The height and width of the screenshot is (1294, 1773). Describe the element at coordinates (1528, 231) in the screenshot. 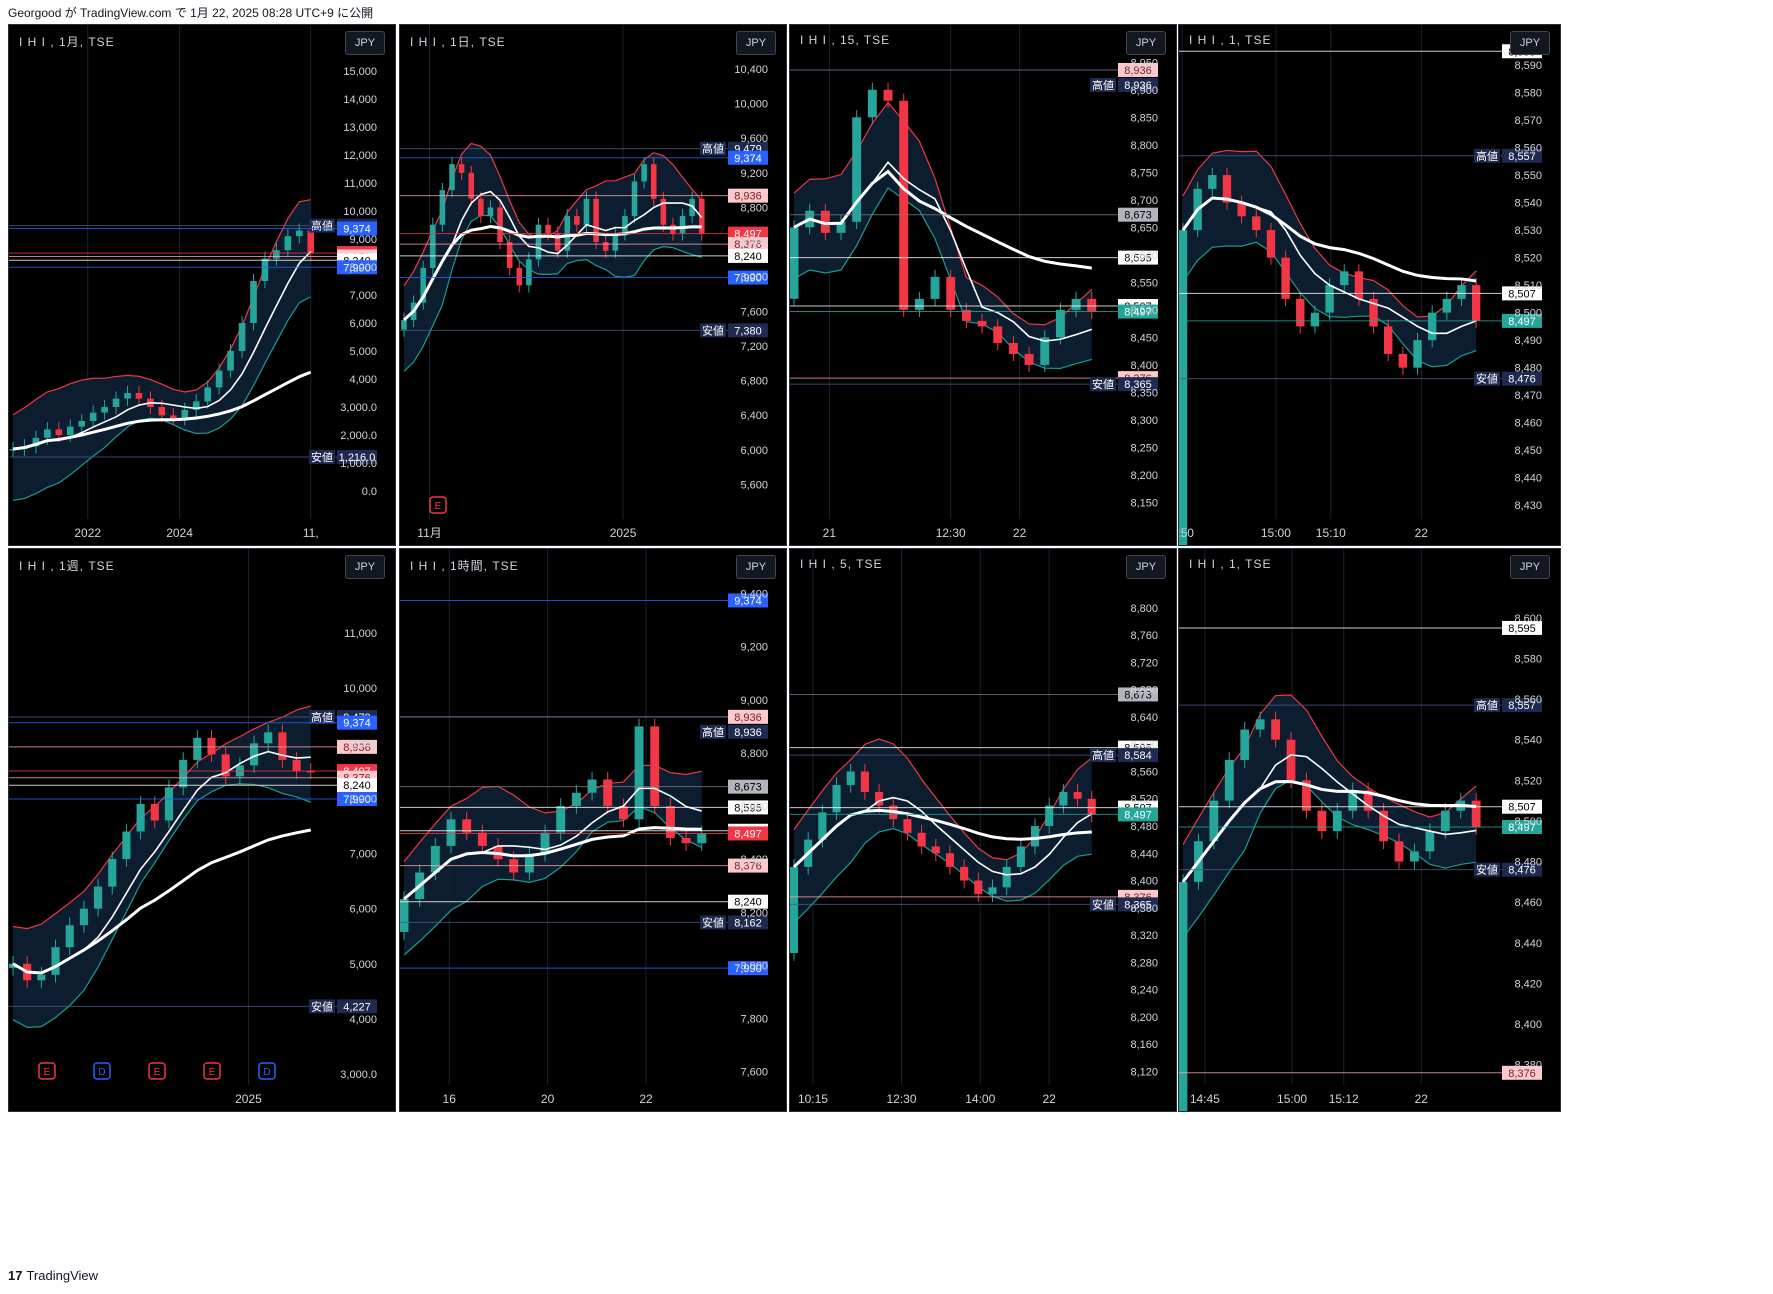

I see `y-tick-label: 8,530` at that location.